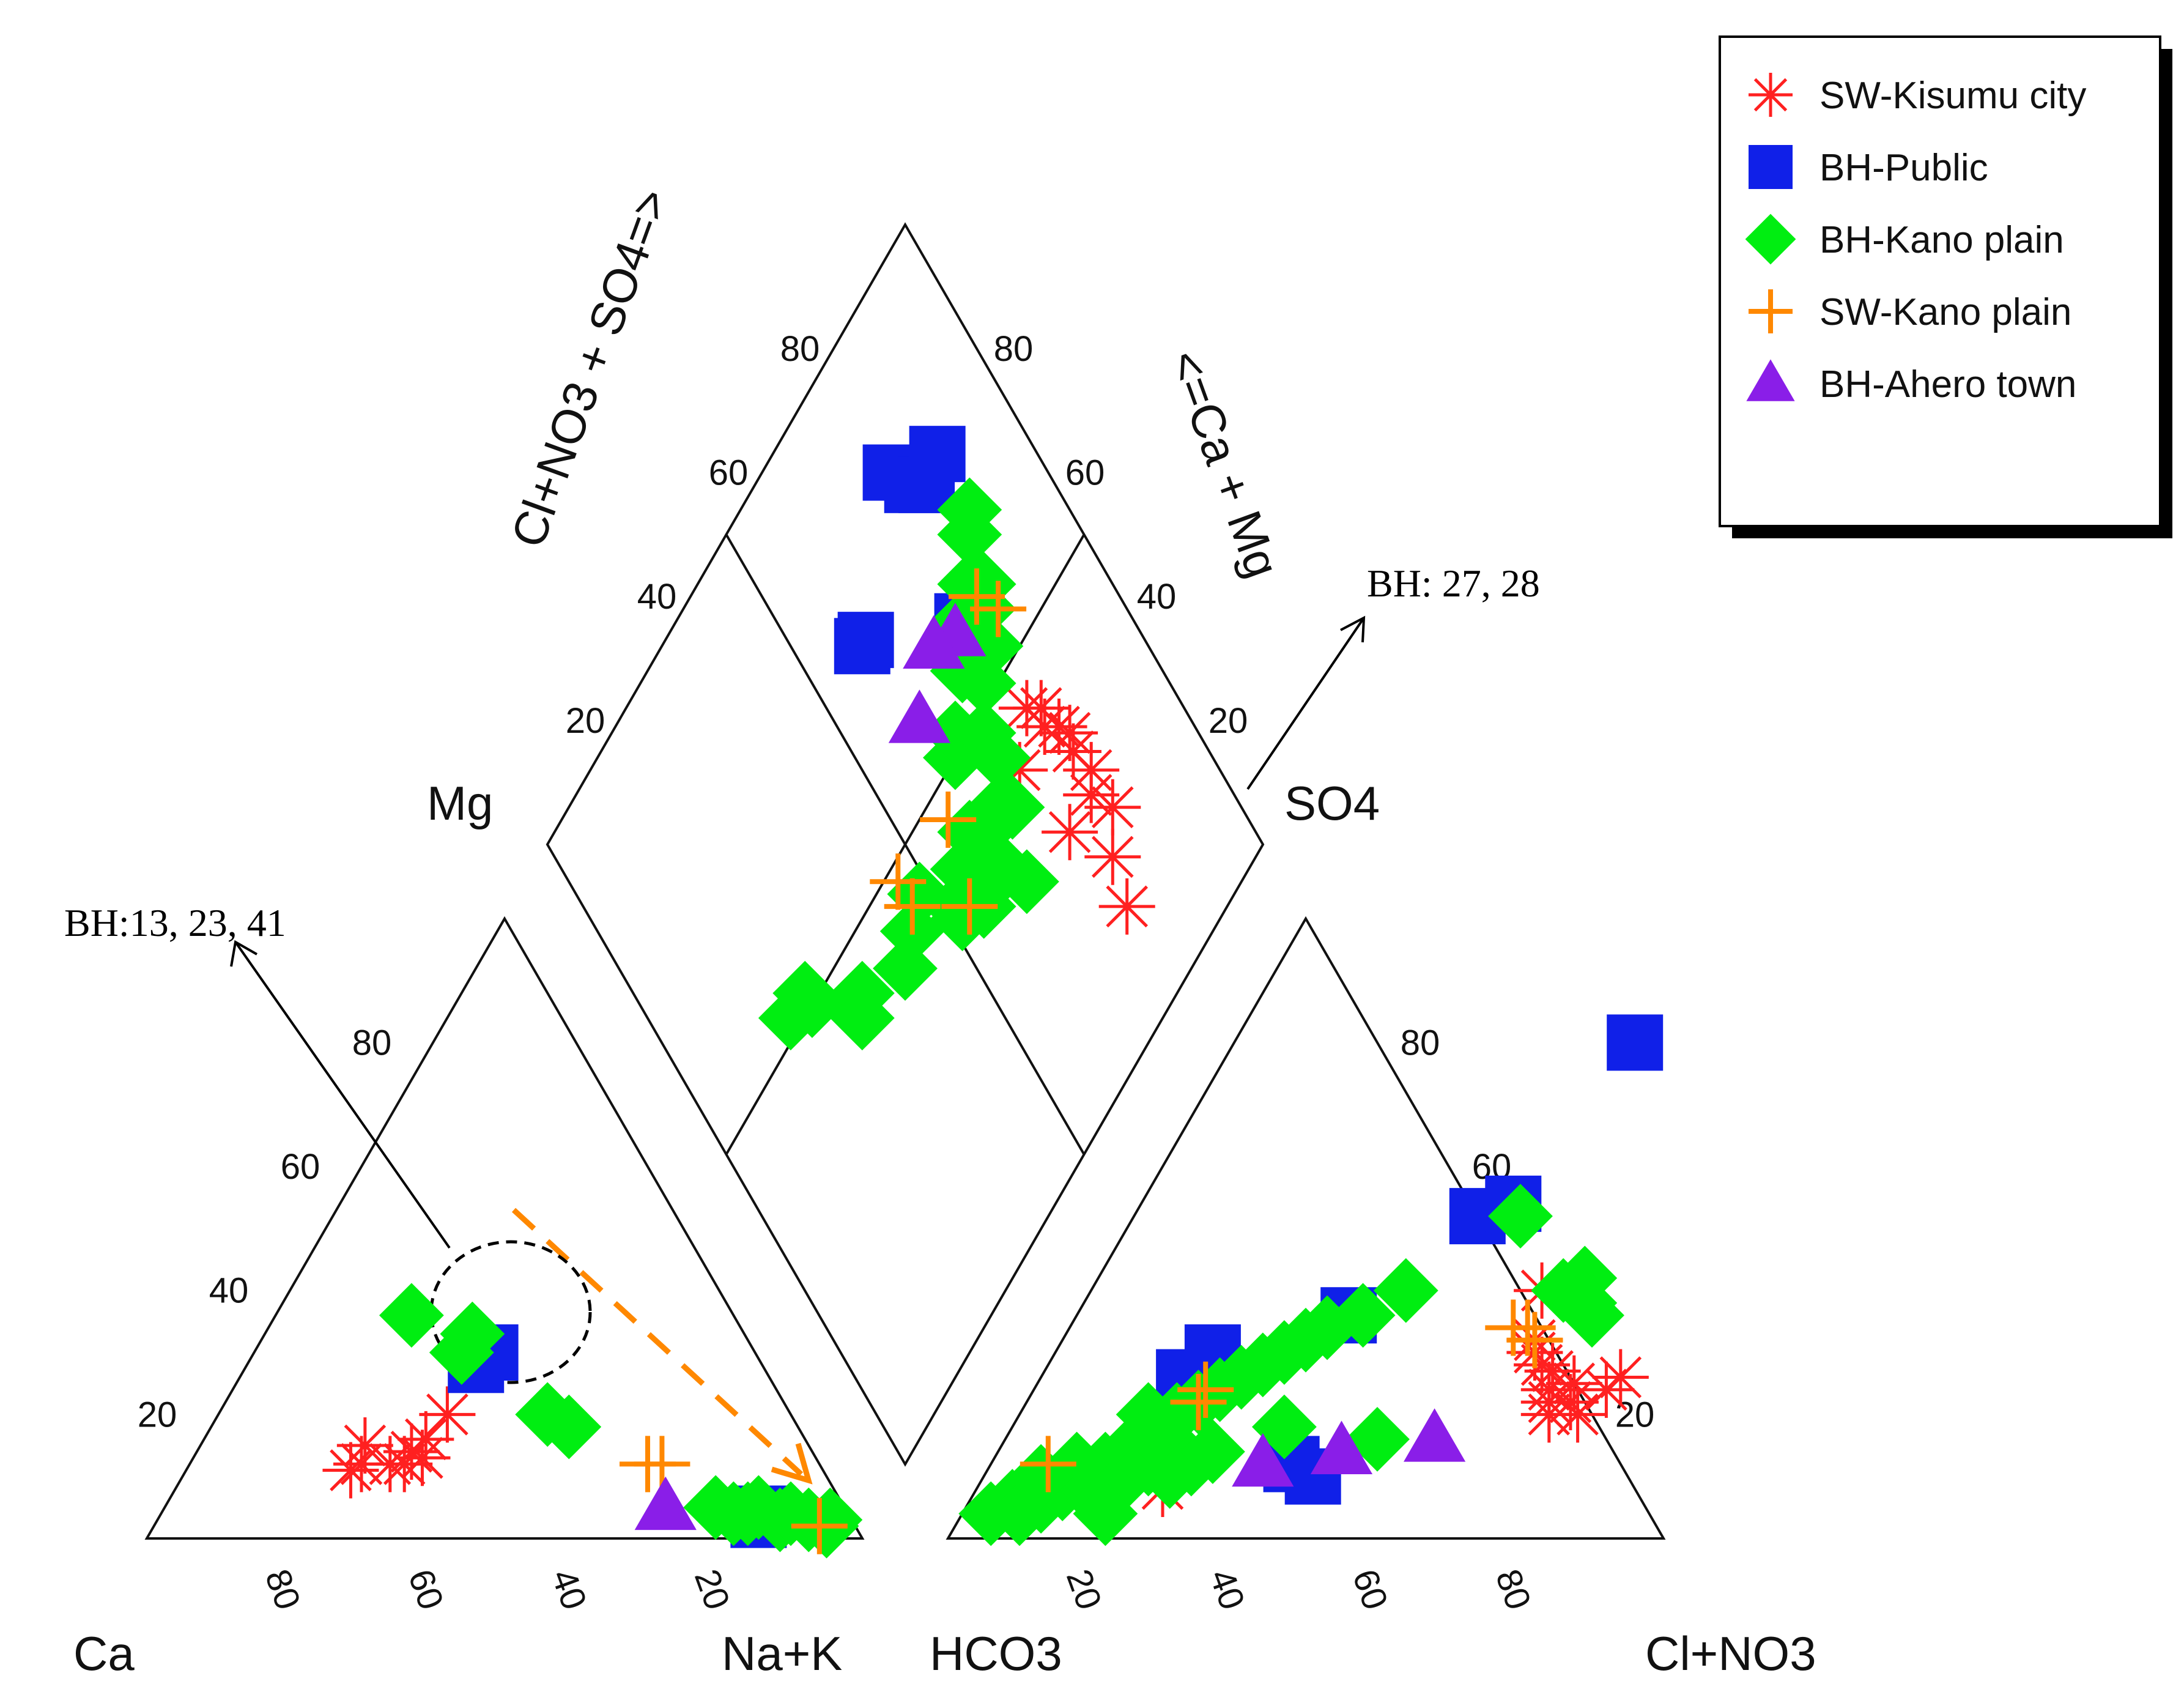  What do you see at coordinates (1945, 312) in the screenshot?
I see `legend-label: SW-Kano plain` at bounding box center [1945, 312].